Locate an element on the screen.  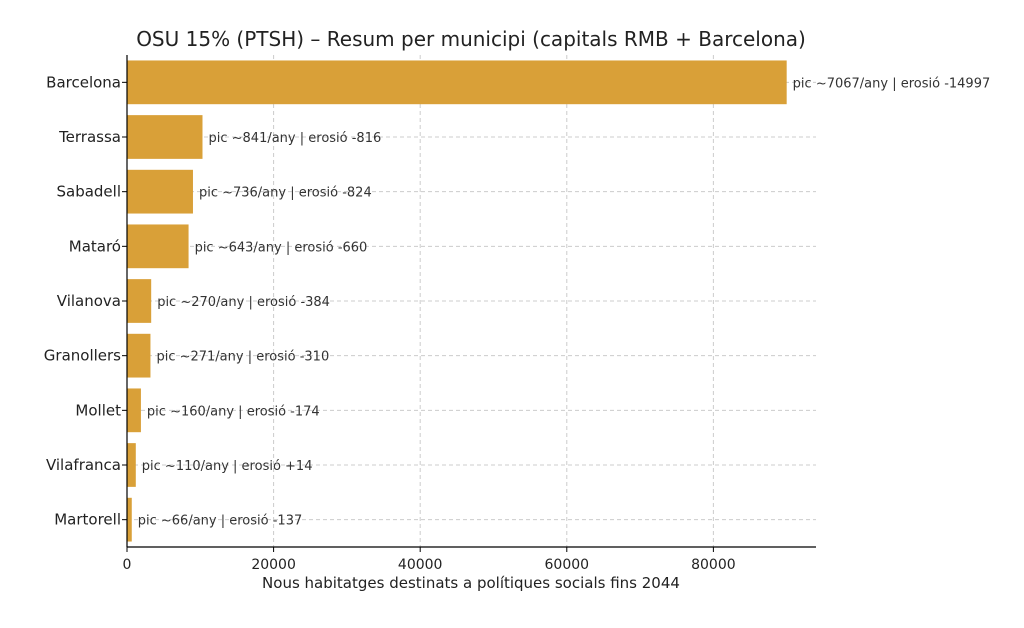
bar-matar is located at coordinates (158, 246).